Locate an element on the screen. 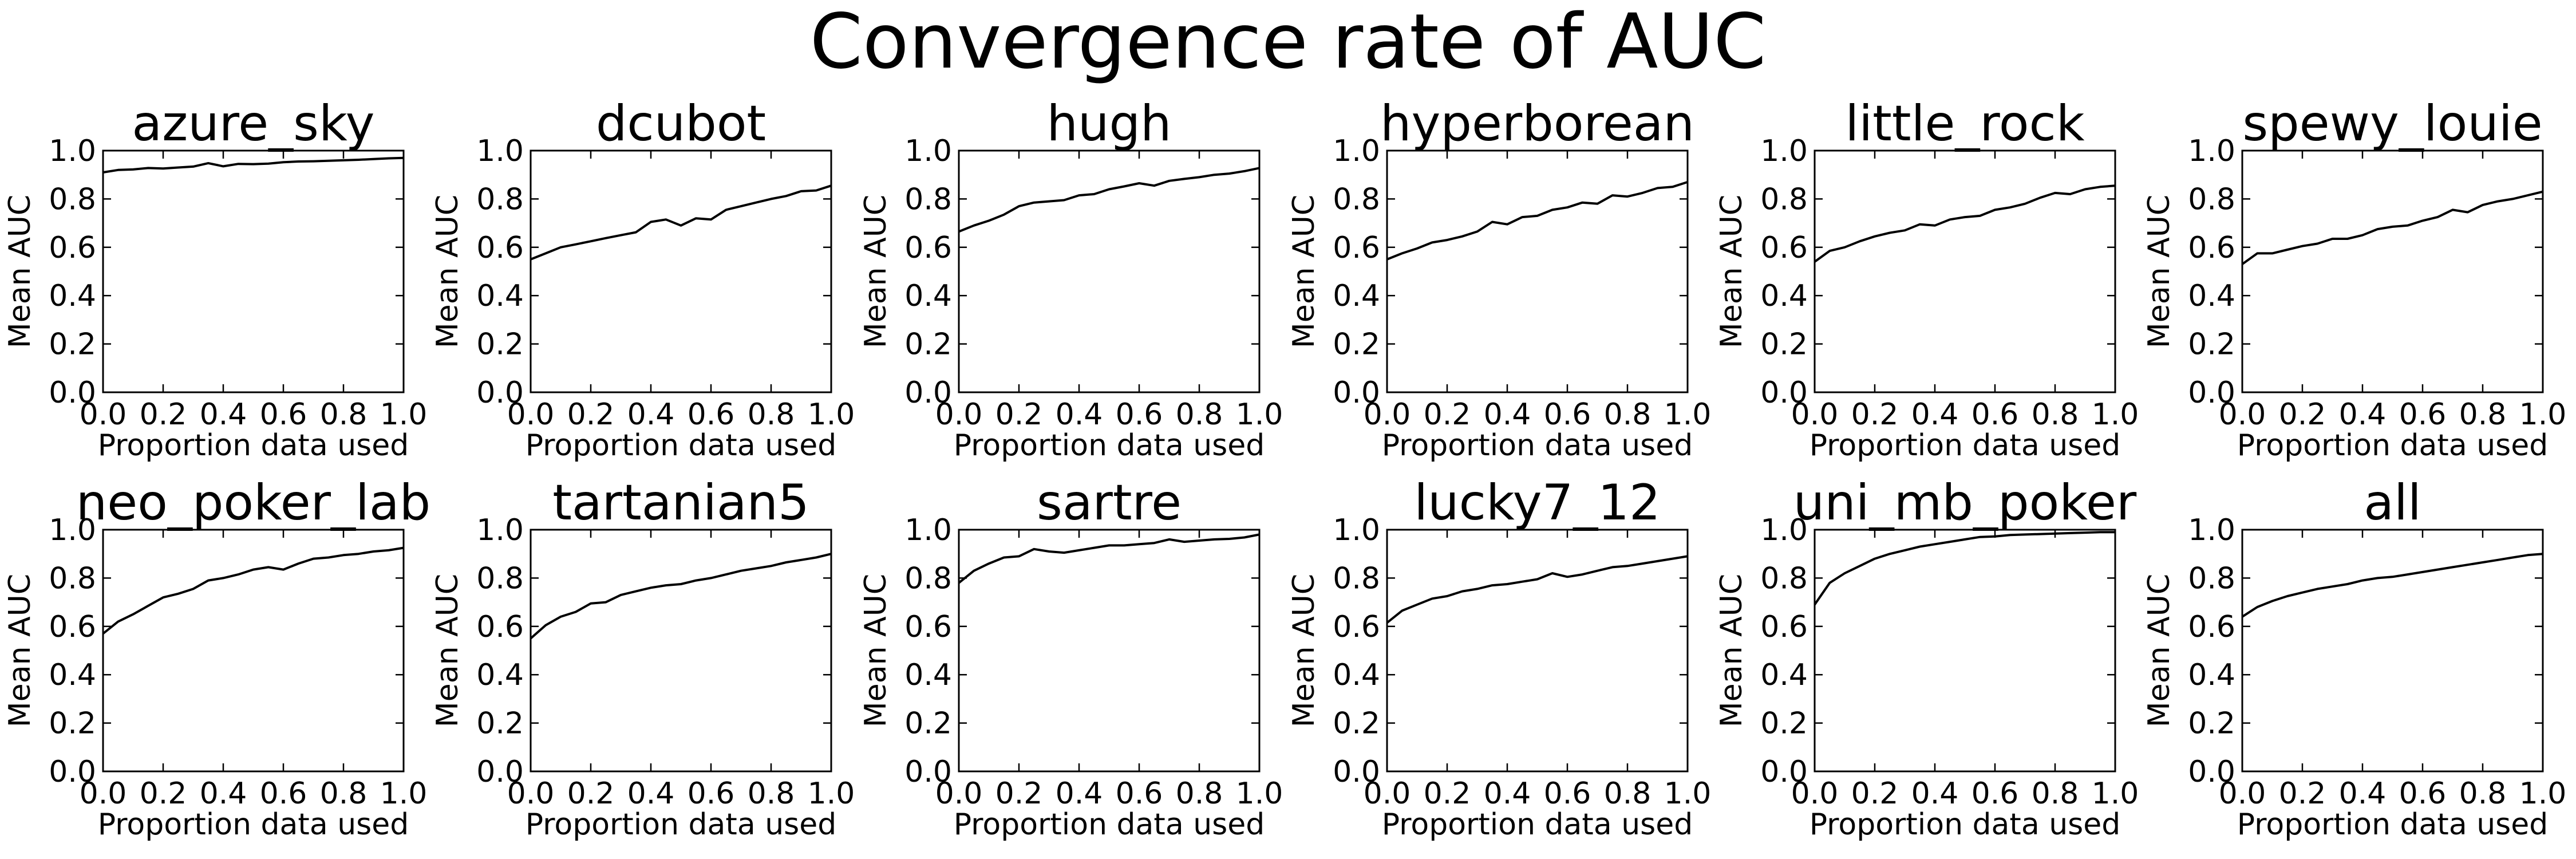  panel-title: all is located at coordinates (2392, 502).